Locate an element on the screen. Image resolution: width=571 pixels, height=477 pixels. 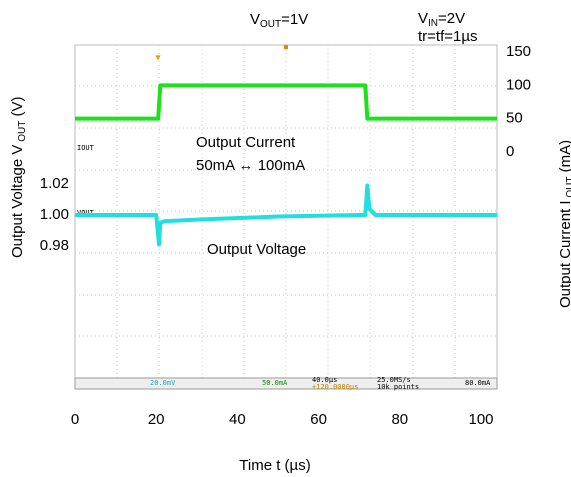
x-tick-label: 20 is located at coordinates (156, 419).